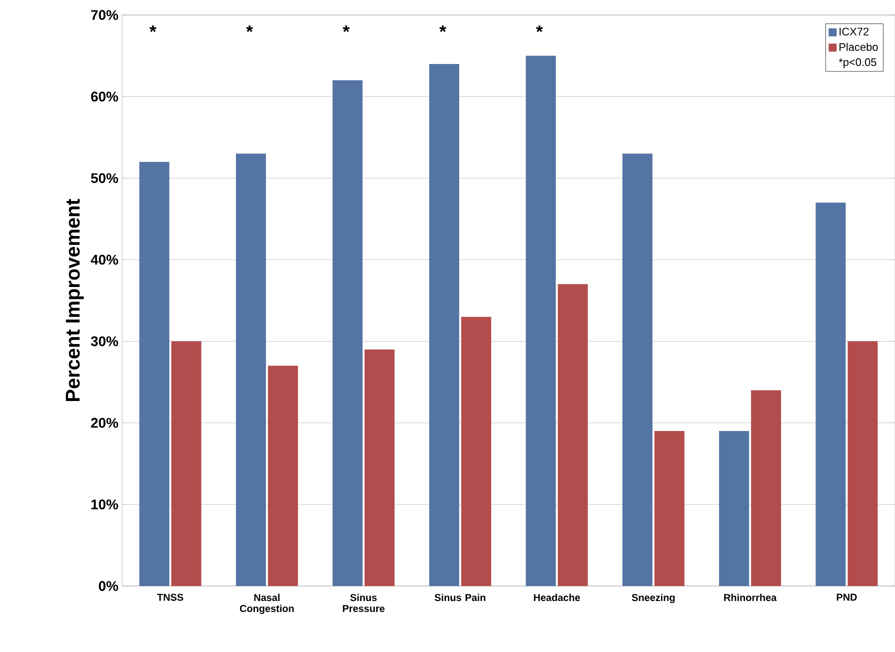  What do you see at coordinates (104, 341) in the screenshot?
I see `y-tick-label: 30%` at bounding box center [104, 341].